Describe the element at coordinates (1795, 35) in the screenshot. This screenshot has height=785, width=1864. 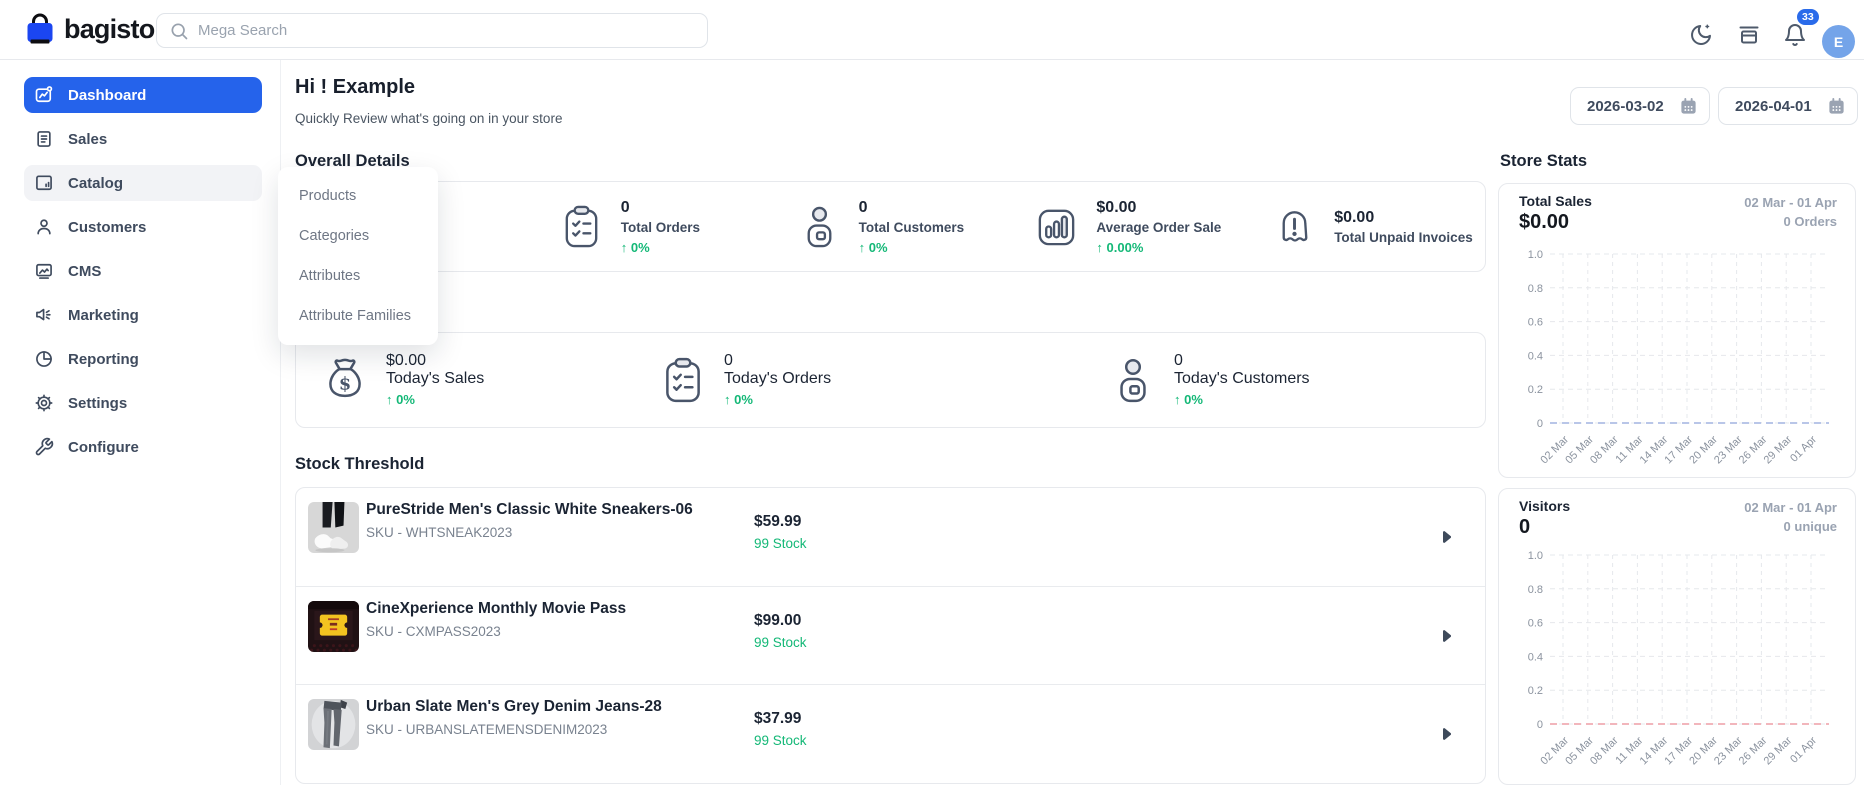
I see `notifications-bell-icon` at that location.